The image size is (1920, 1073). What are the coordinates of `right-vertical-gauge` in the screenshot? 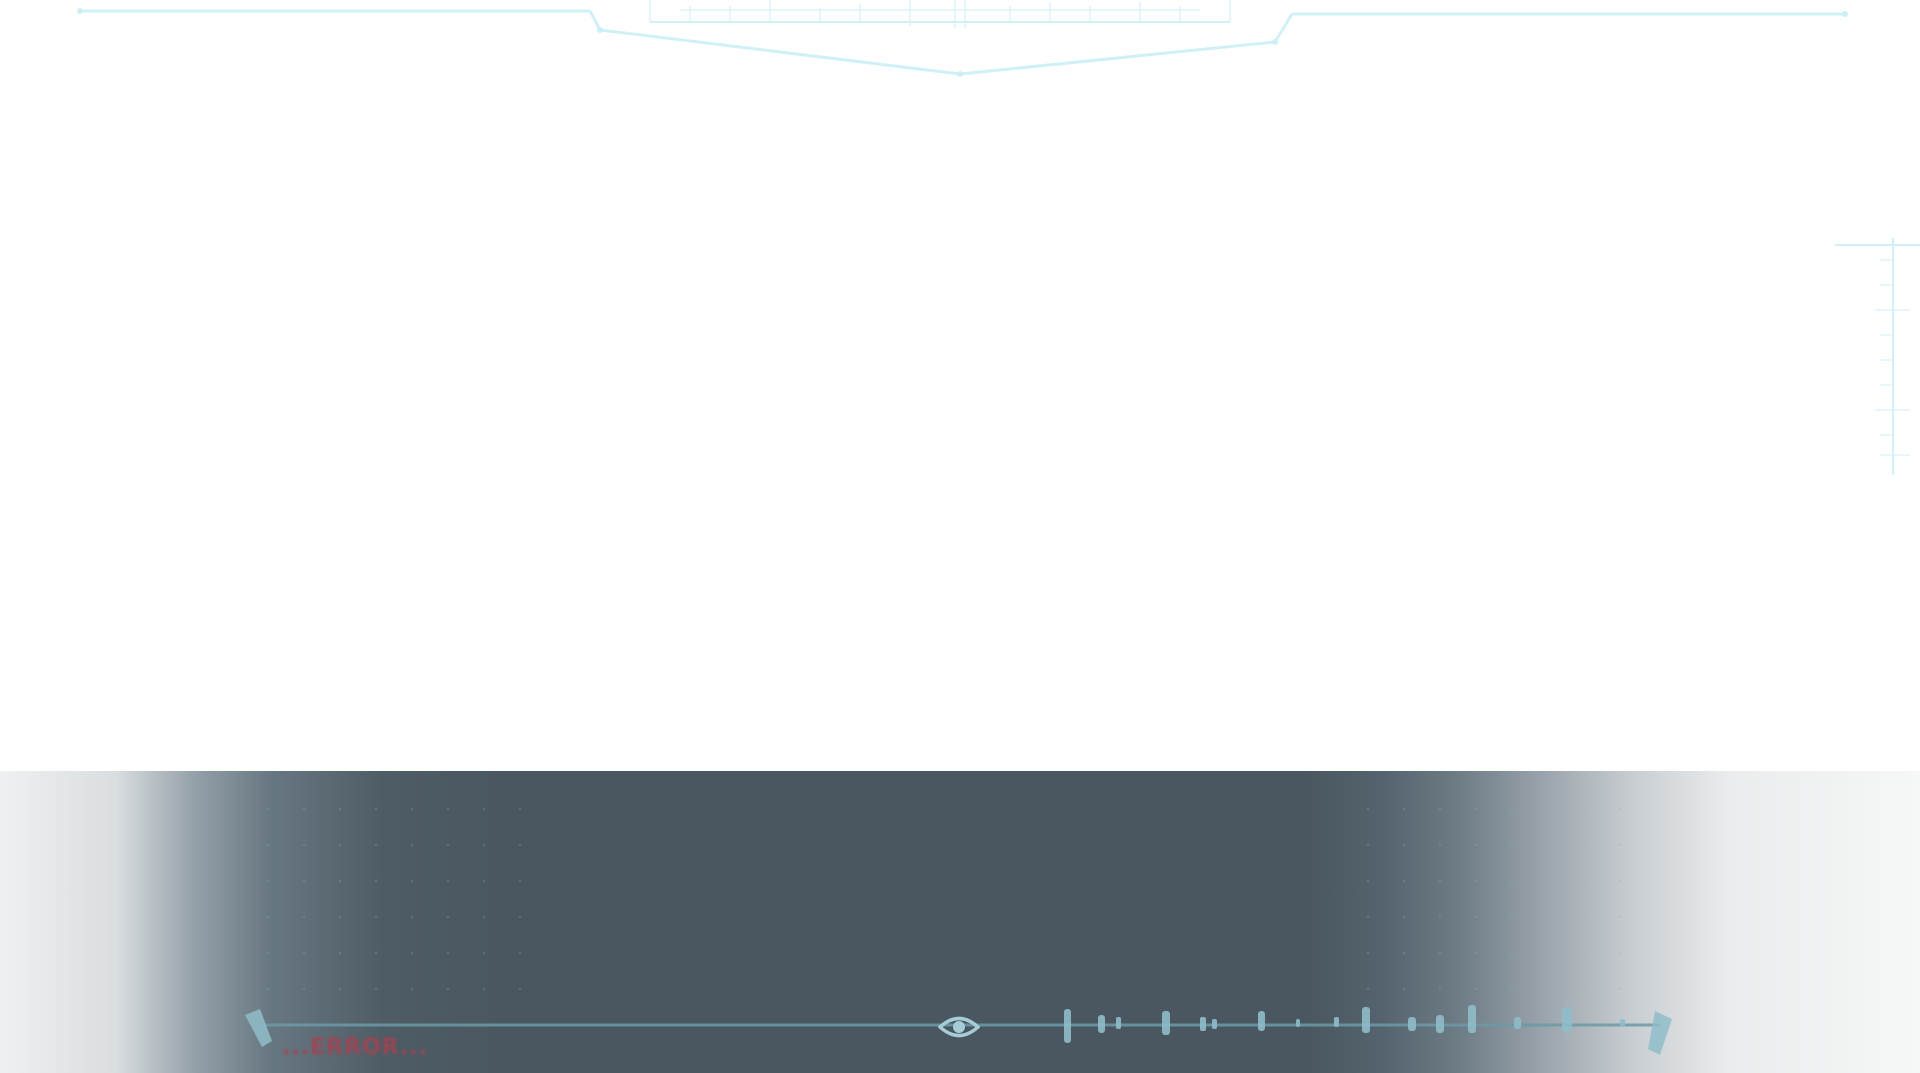 It's located at (1877, 356).